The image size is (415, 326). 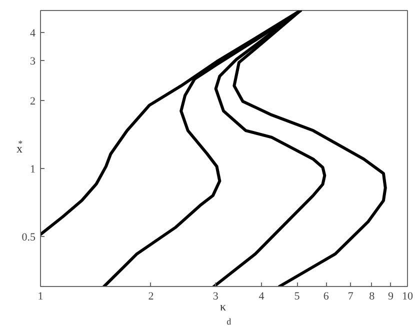 I want to click on x-tick-label: 6, so click(x=326, y=296).